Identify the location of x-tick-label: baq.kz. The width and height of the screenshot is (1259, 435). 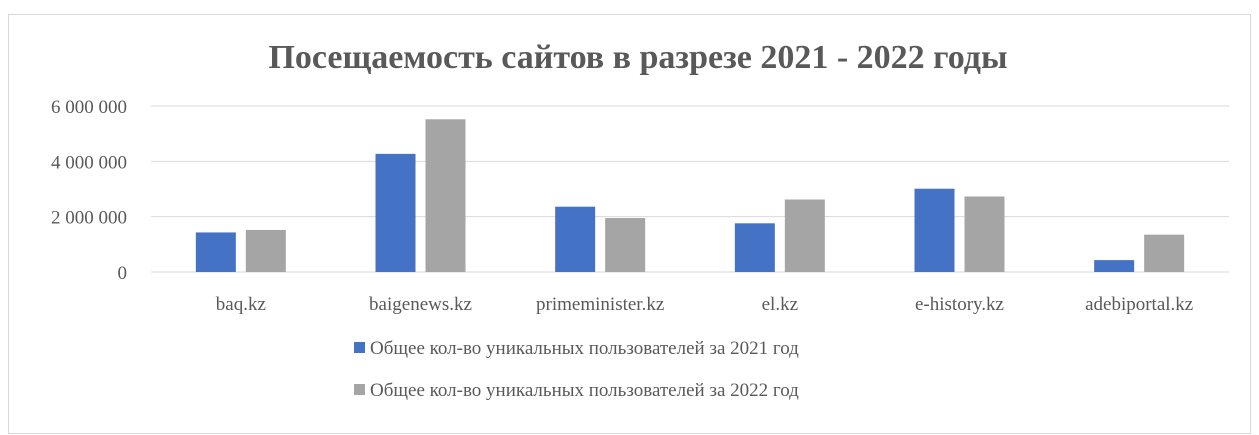
(241, 304).